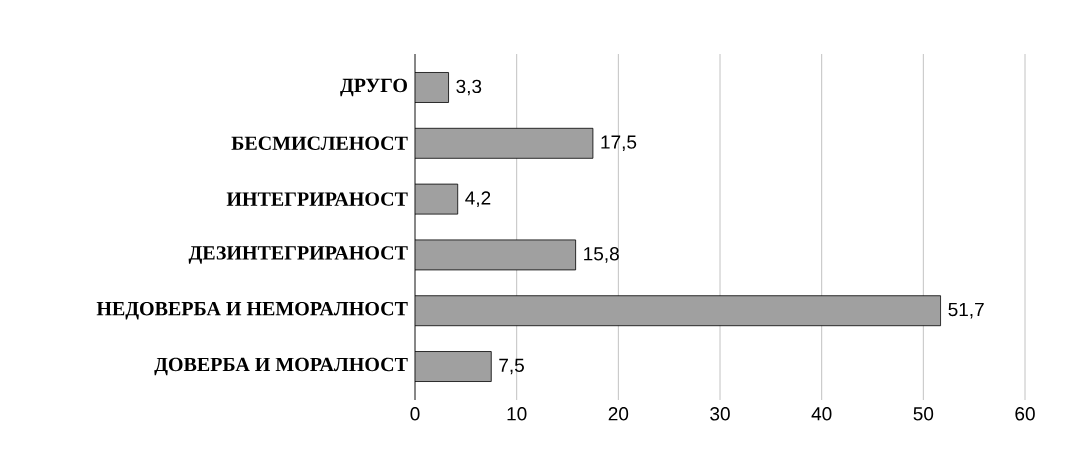 Image resolution: width=1074 pixels, height=451 pixels. What do you see at coordinates (281, 366) in the screenshot?
I see `y-tick-label: ДОВЕРБА И МОРАЛНОСТ` at bounding box center [281, 366].